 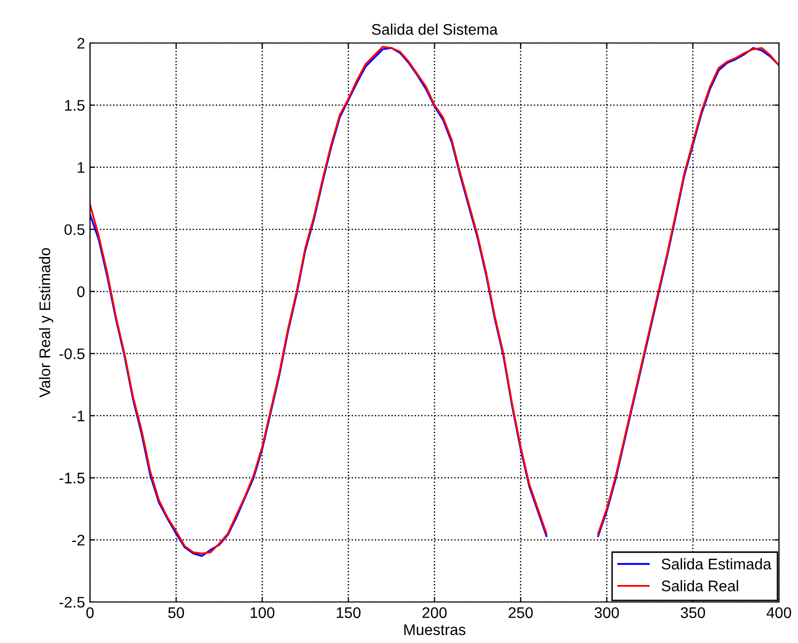 I want to click on legend-label: Salida Estimada, so click(x=717, y=564).